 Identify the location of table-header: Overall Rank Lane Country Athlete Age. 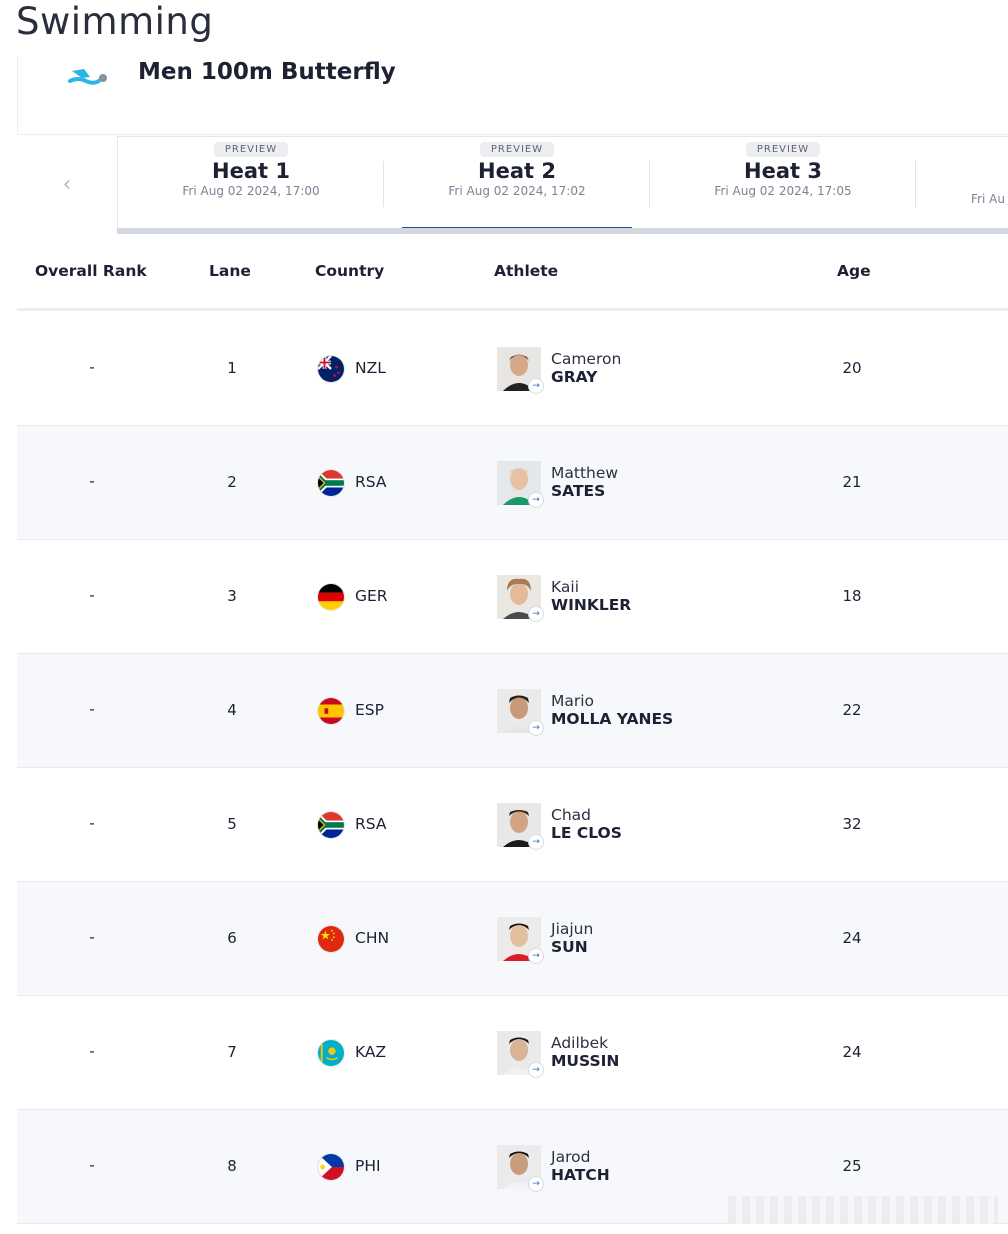
(512, 279).